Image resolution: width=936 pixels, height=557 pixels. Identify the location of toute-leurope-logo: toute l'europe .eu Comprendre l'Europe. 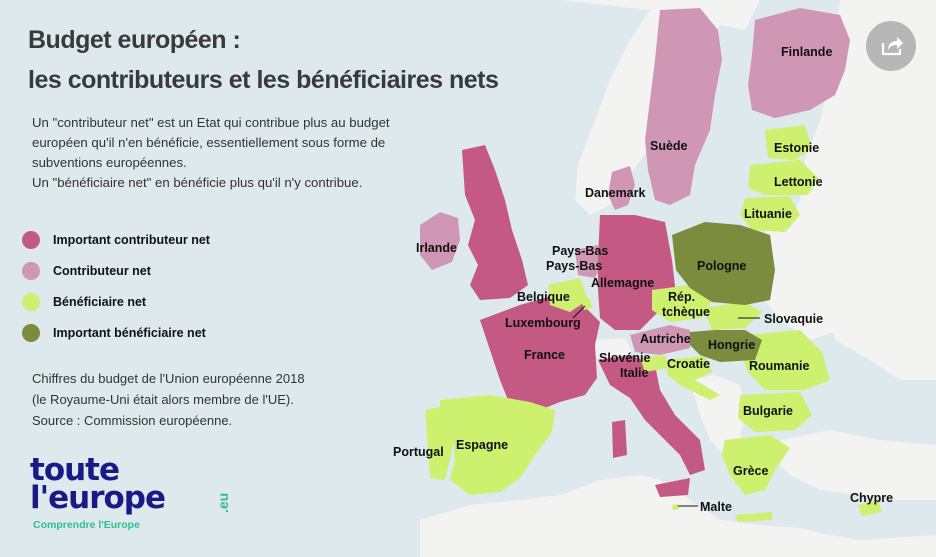
(135, 495).